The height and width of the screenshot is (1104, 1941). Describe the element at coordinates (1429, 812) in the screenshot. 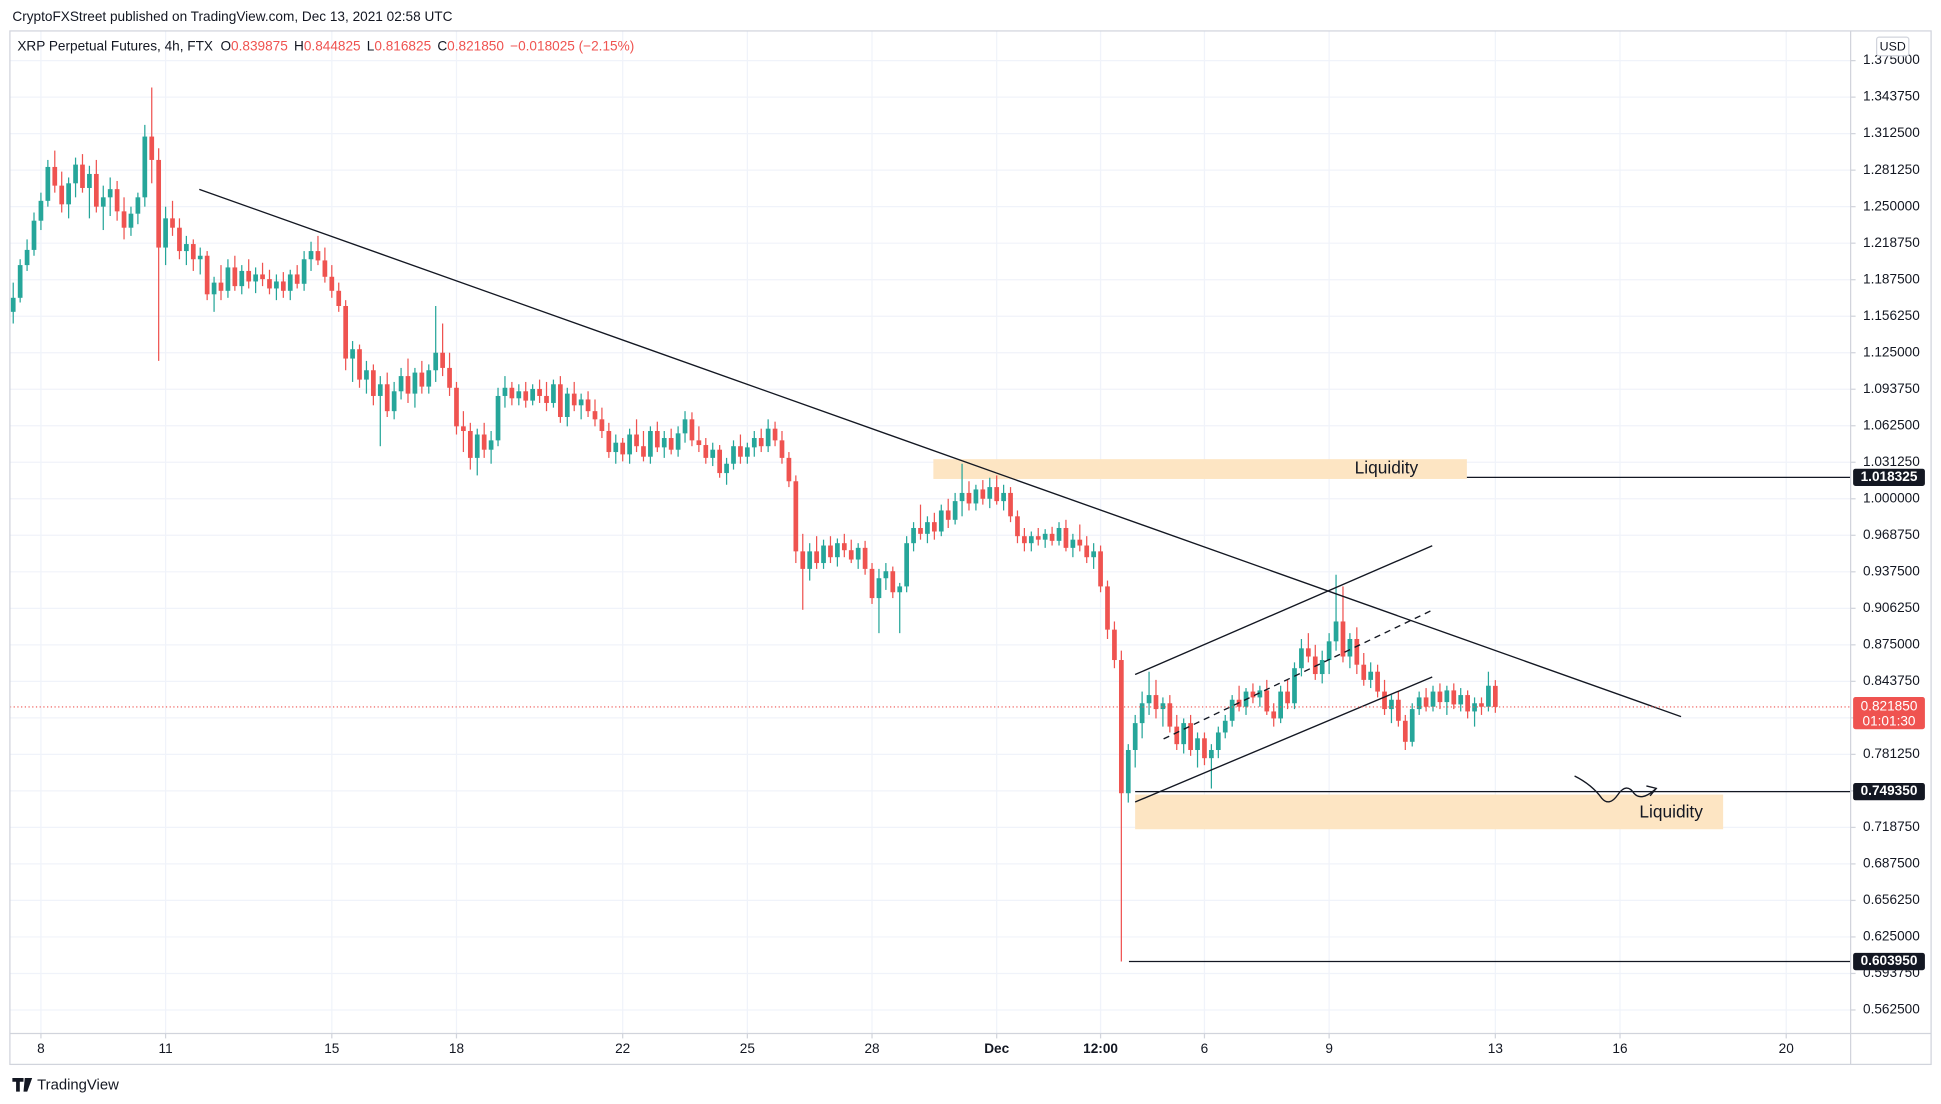

I see `liquidity-zone` at that location.